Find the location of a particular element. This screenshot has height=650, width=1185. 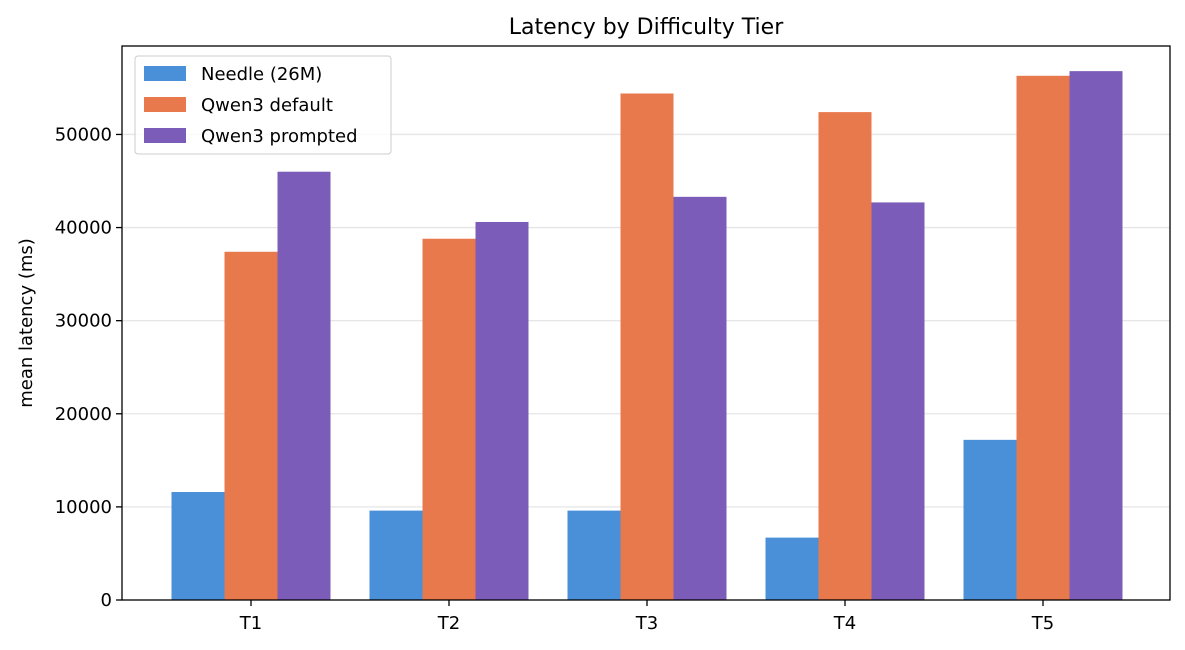

y-tick-label: 40000 is located at coordinates (83, 228).